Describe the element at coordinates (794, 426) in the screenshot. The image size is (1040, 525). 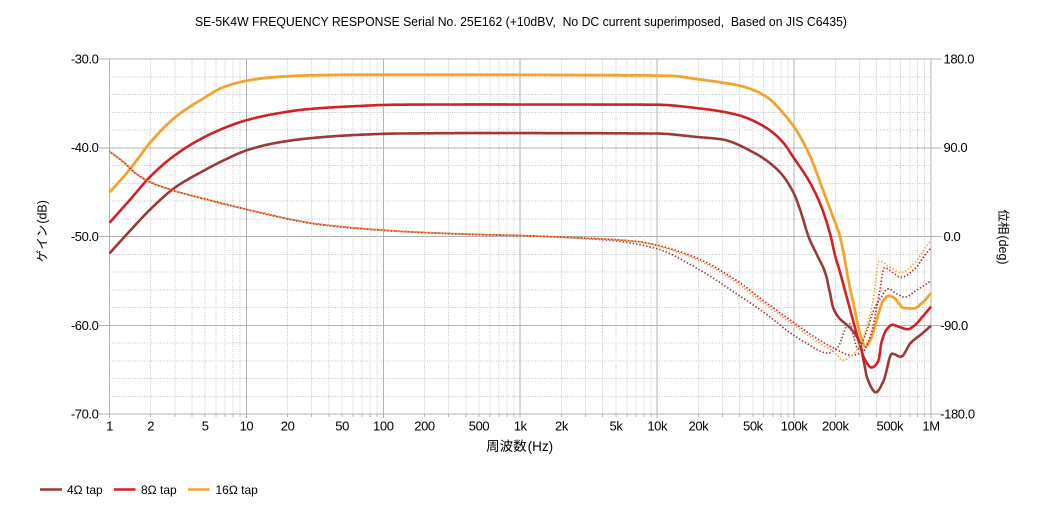
I see `svg-text: 100k` at that location.